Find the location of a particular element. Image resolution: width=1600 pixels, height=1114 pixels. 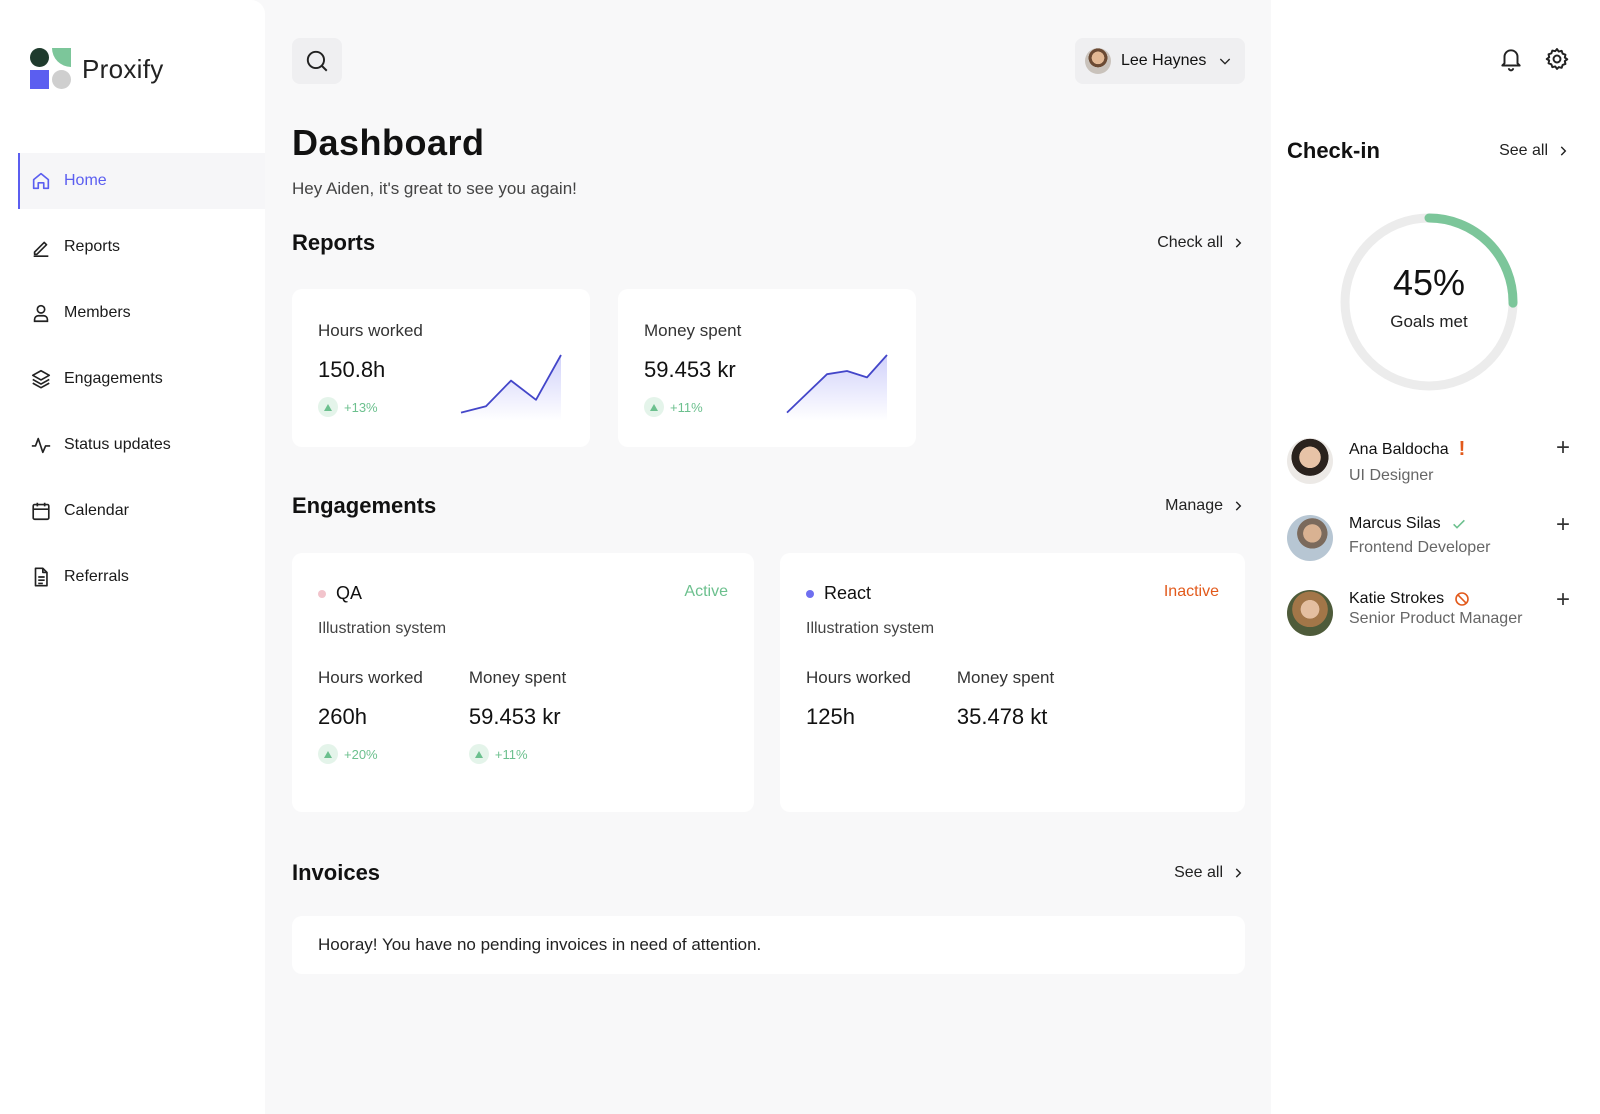

logo-mark-icon is located at coordinates (51, 69).